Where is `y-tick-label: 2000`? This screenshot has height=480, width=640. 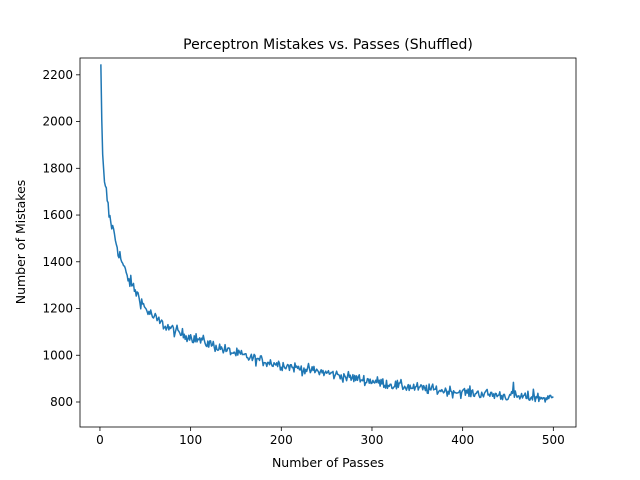 y-tick-label: 2000 is located at coordinates (57, 122).